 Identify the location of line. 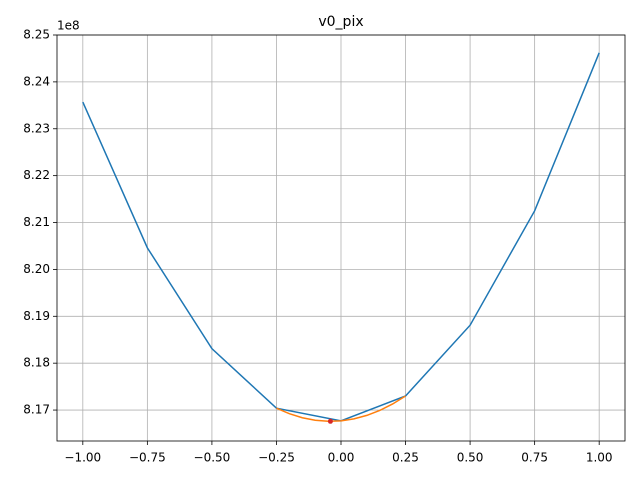
(341, 409).